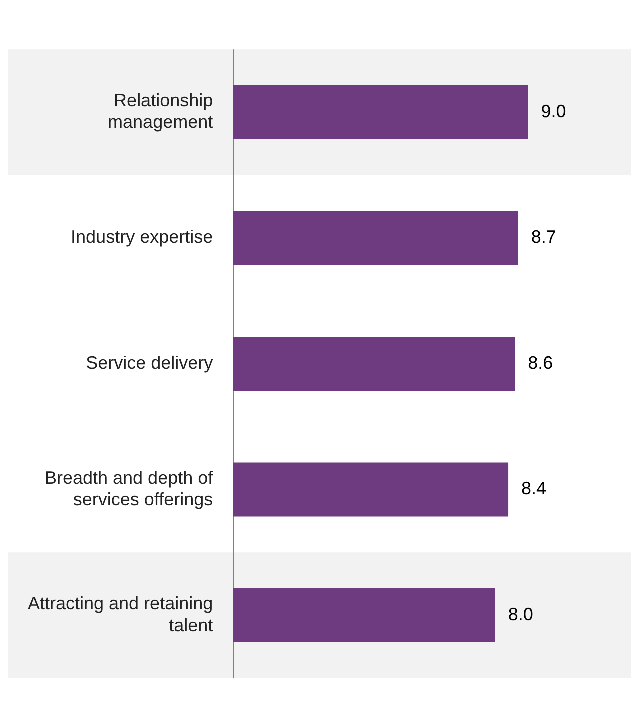 This screenshot has height=728, width=639. What do you see at coordinates (534, 488) in the screenshot?
I see `data-label: 8.4` at bounding box center [534, 488].